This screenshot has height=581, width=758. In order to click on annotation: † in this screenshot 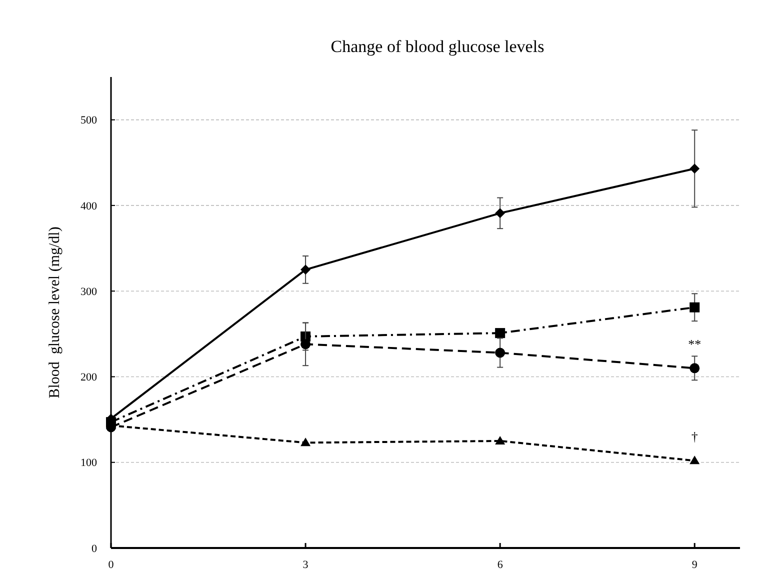, I will do `click(694, 436)`.